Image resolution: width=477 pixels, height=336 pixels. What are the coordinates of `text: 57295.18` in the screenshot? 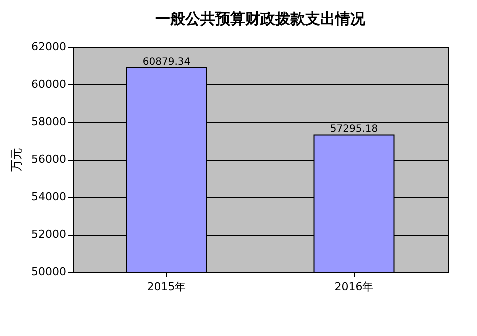 It's located at (354, 130).